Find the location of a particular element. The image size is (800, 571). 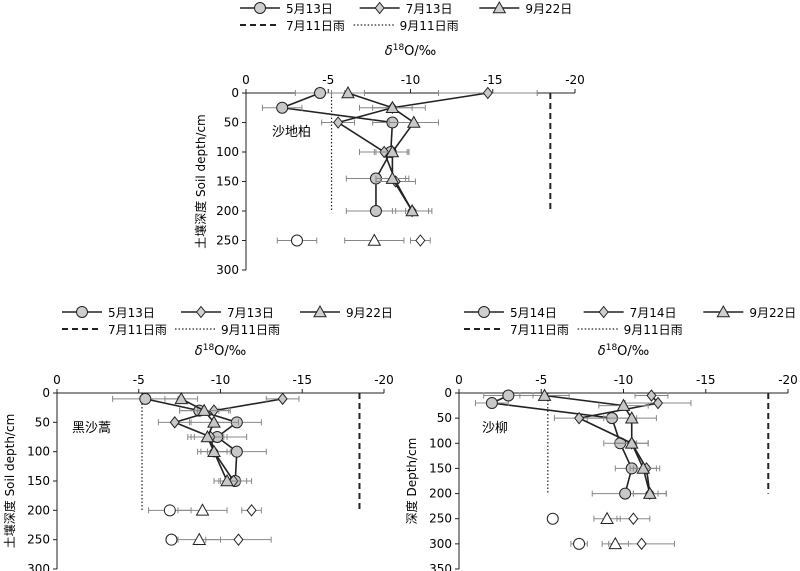

panel-label: 沙柳 is located at coordinates (495, 428).